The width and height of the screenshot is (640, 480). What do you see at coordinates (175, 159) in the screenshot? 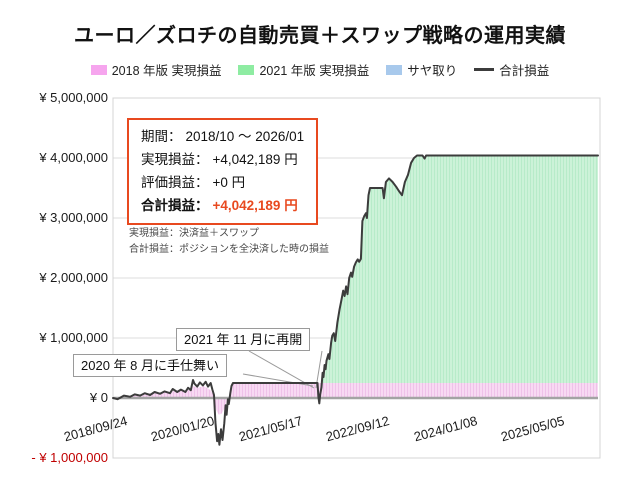
I see `summary-row-label-1: 実現損益：` at bounding box center [175, 159].